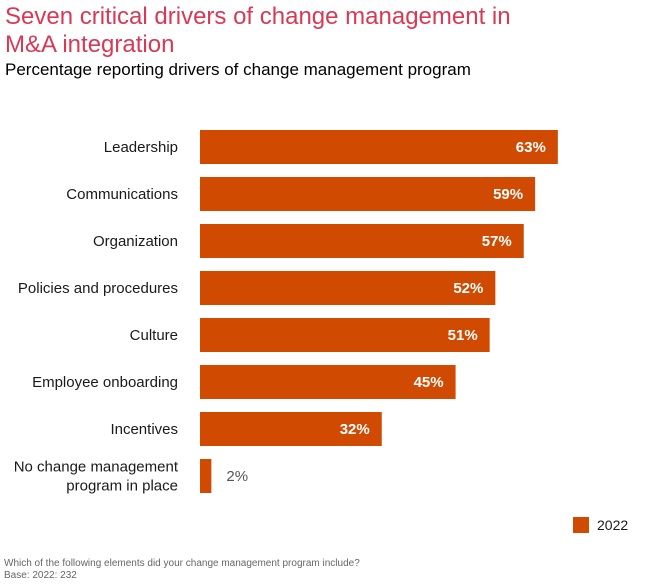 Image resolution: width=656 pixels, height=584 pixels. Describe the element at coordinates (368, 194) in the screenshot. I see `bar-communications` at that location.